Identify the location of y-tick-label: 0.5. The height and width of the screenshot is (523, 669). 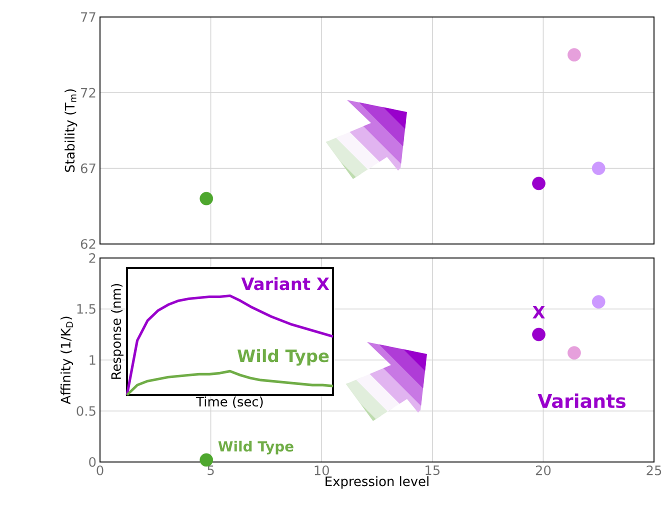
(86, 411).